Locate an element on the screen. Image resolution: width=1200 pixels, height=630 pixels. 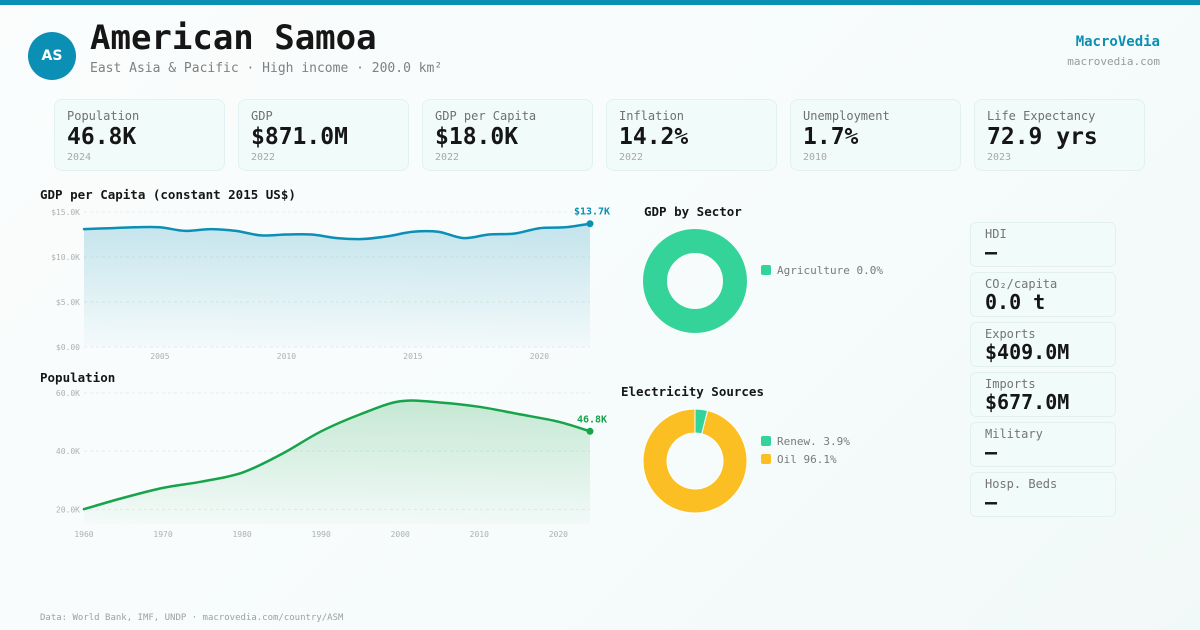
kpi-card-life-expectancy: Life Expectancy 72.9 yrs 2023 is located at coordinates (1059, 135).